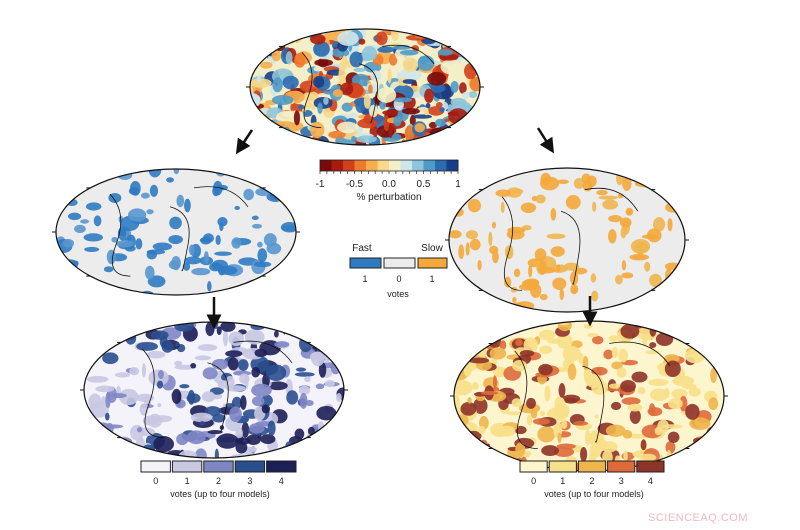  What do you see at coordinates (364, 279) in the screenshot?
I see `fast-value: 1` at bounding box center [364, 279].